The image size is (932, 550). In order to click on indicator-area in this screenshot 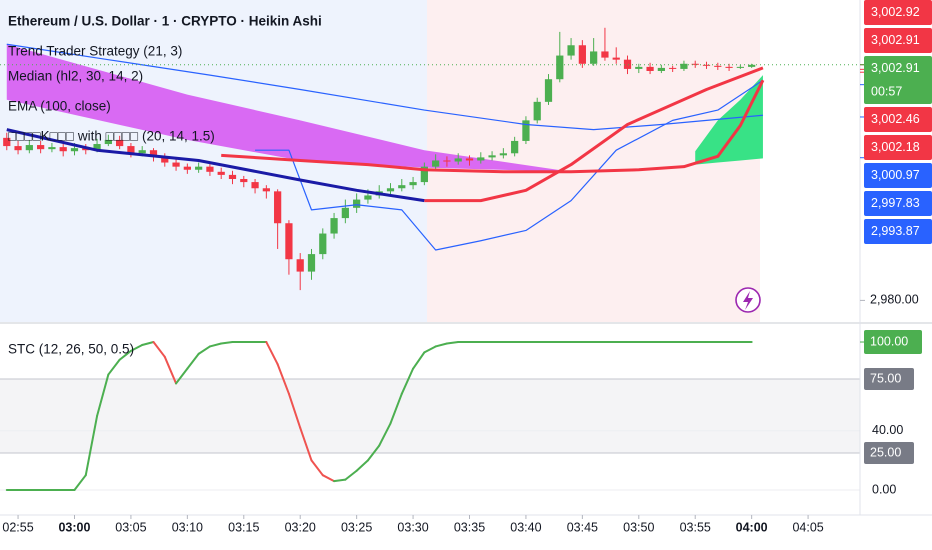, I will do `click(729, 120)`.